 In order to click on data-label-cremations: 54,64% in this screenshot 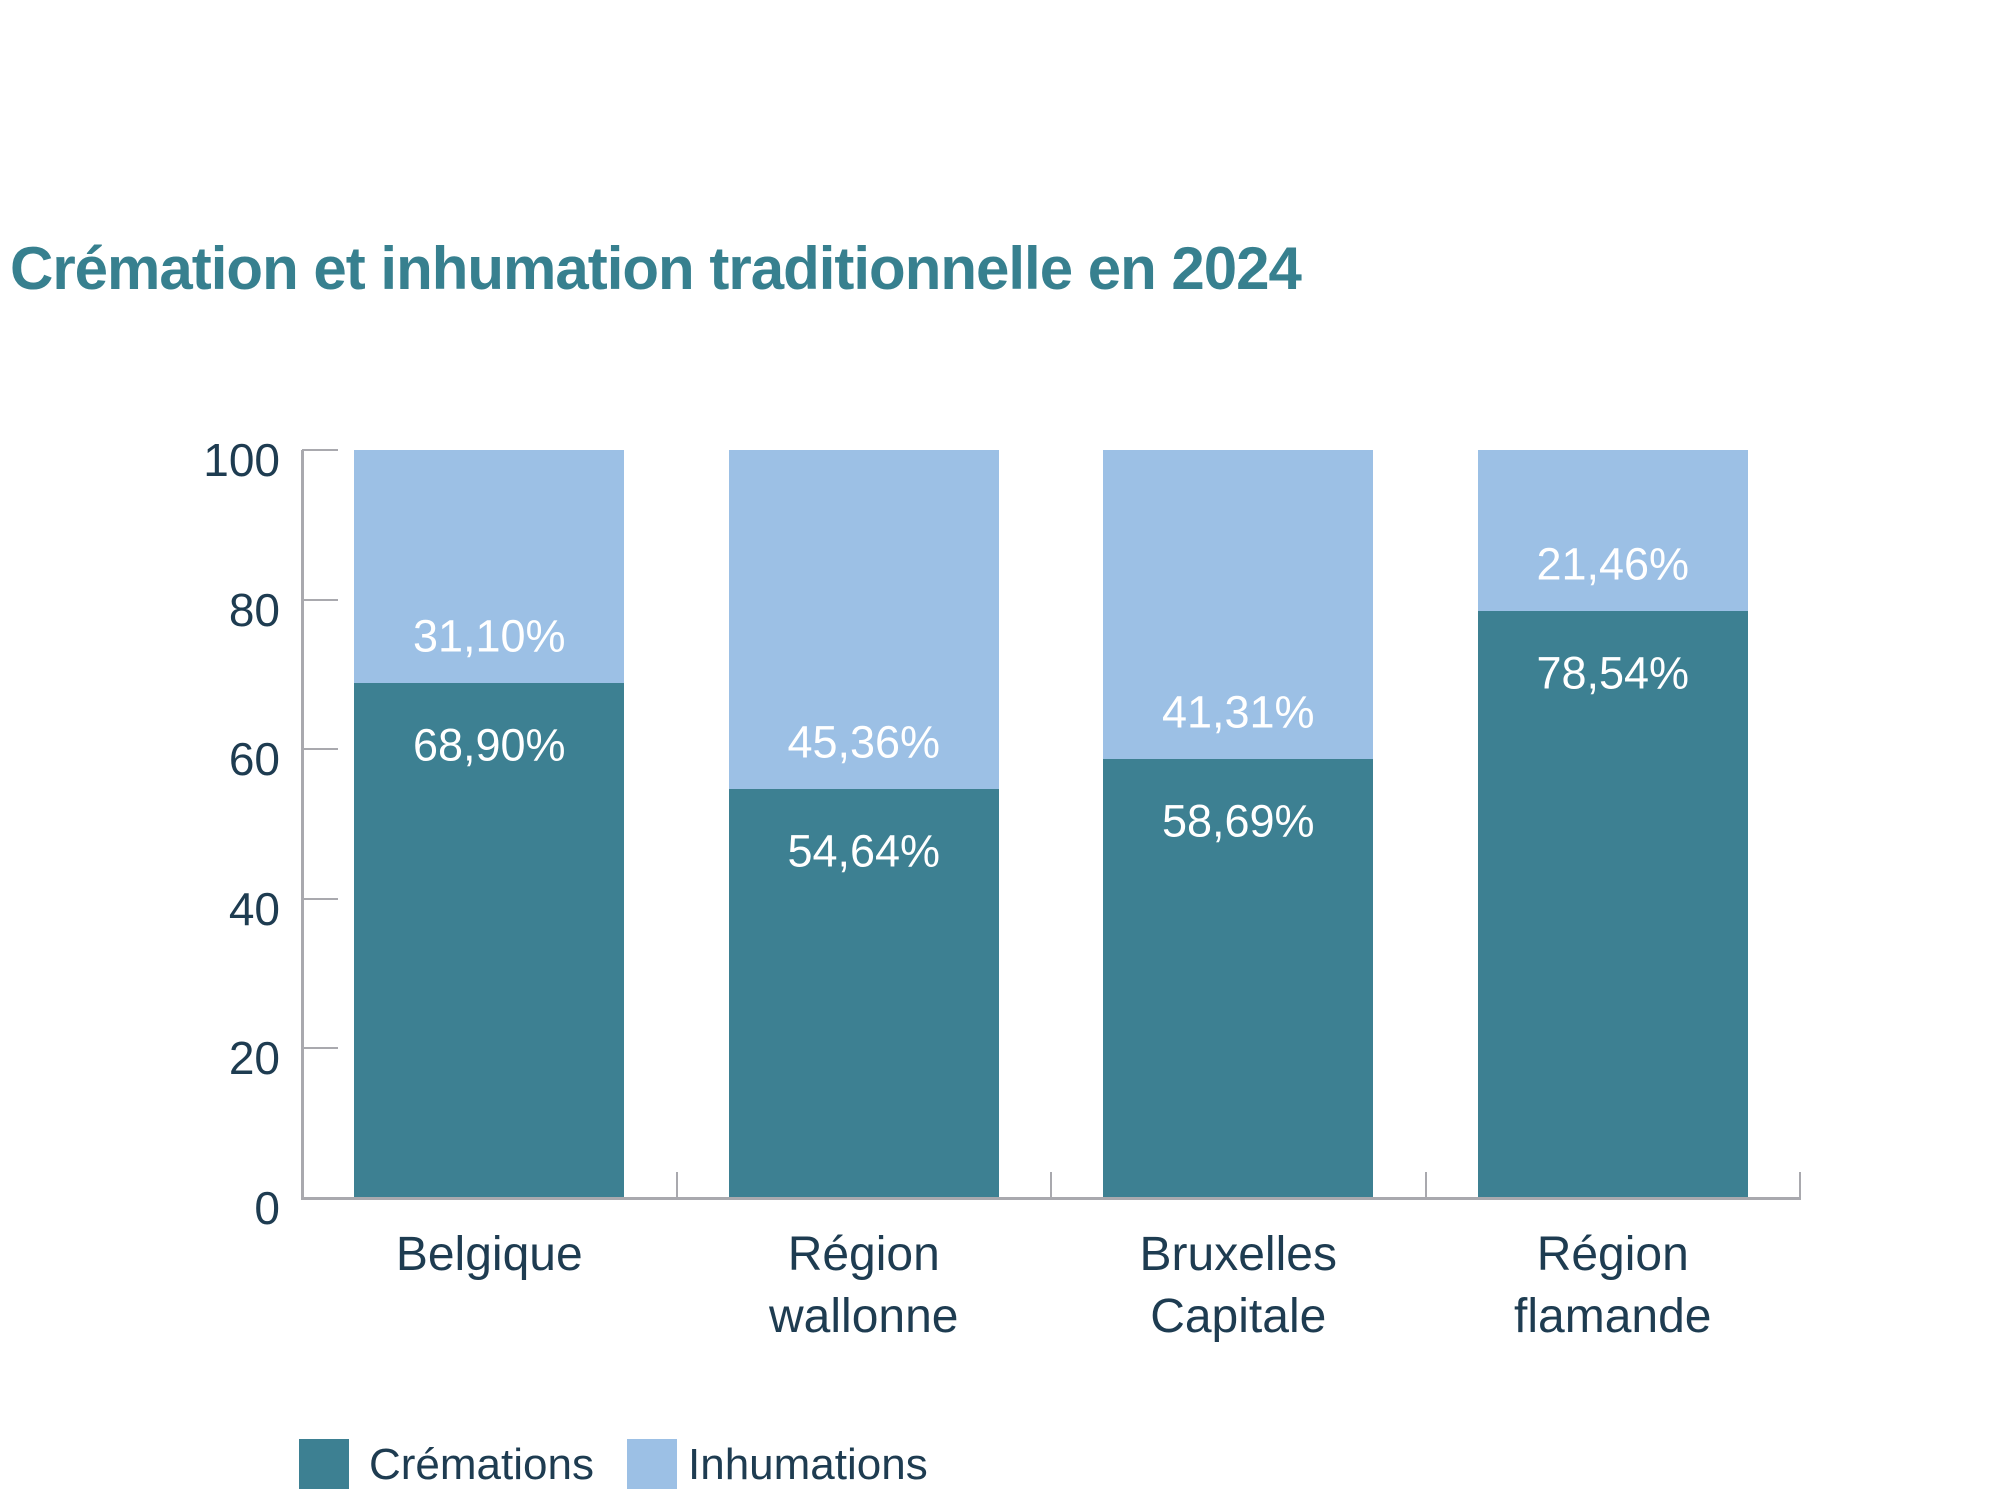, I will do `click(864, 851)`.